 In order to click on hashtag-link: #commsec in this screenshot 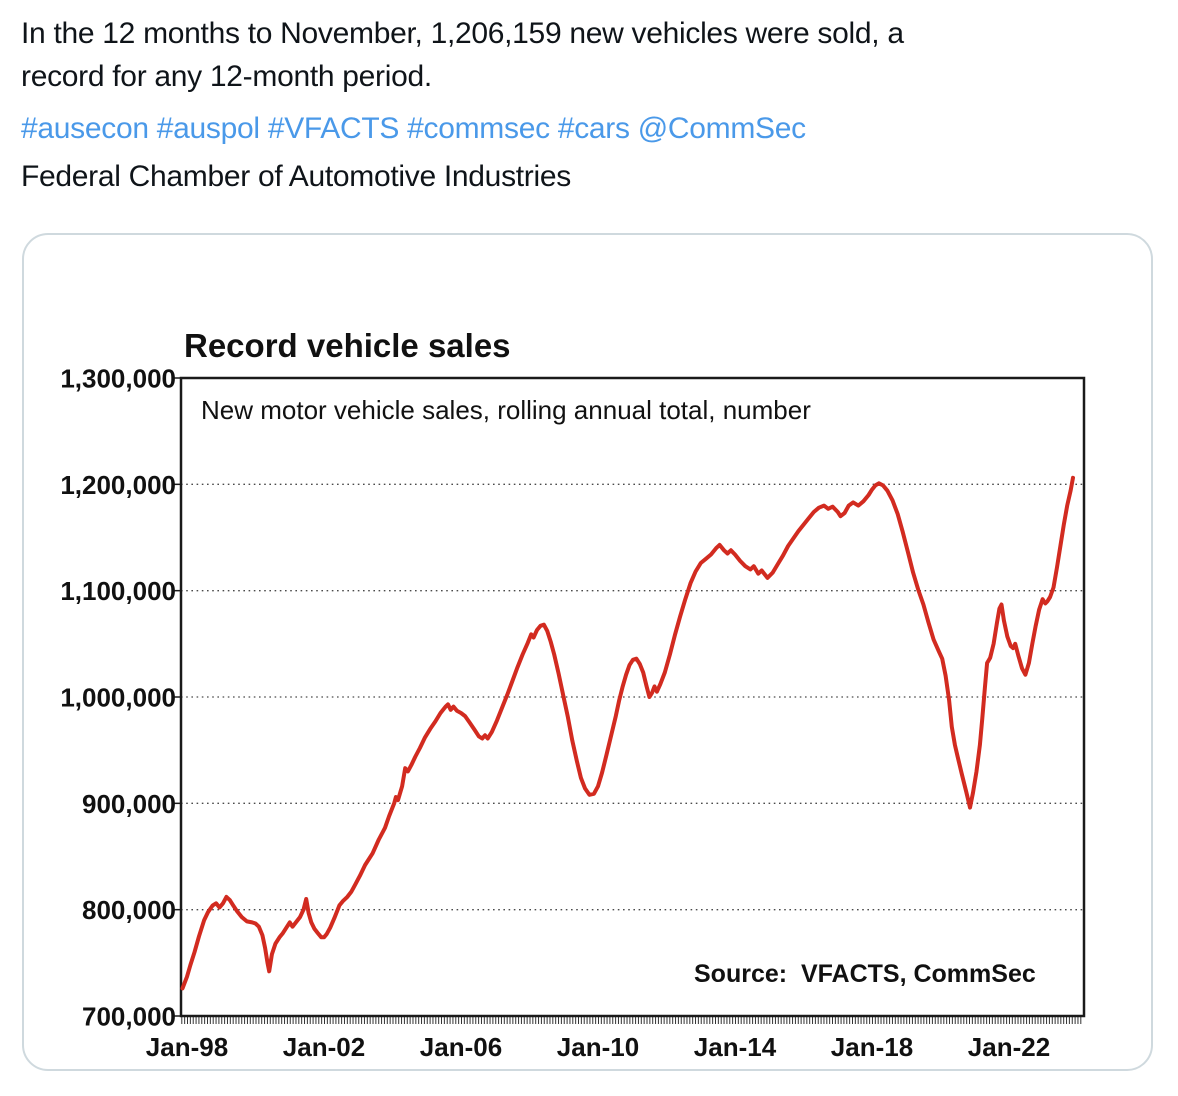, I will do `click(478, 128)`.